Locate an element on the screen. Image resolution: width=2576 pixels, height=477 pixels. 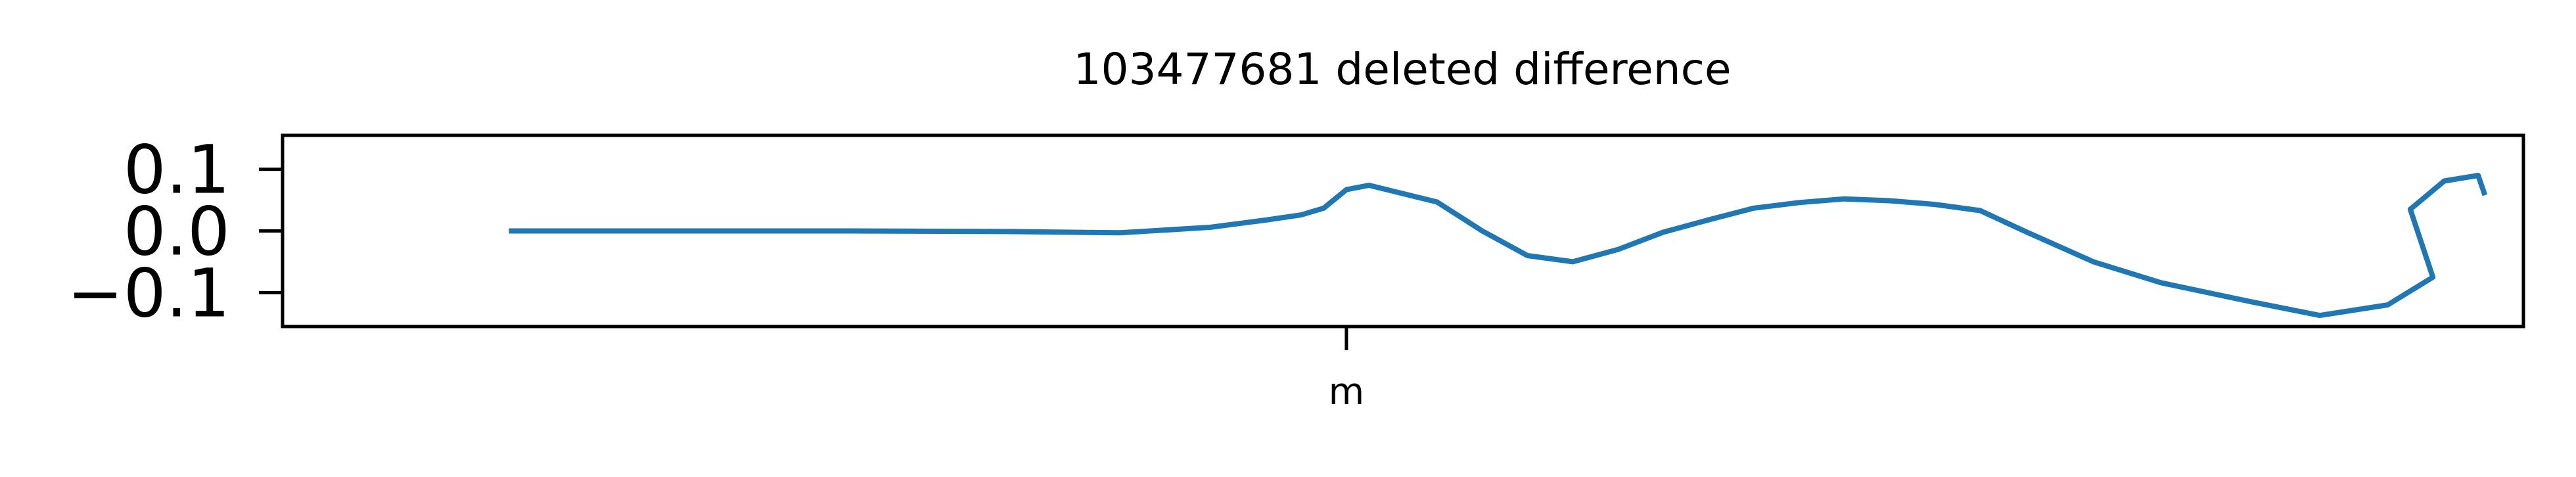
chart-title: 103477681 deleted difference is located at coordinates (1402, 69).